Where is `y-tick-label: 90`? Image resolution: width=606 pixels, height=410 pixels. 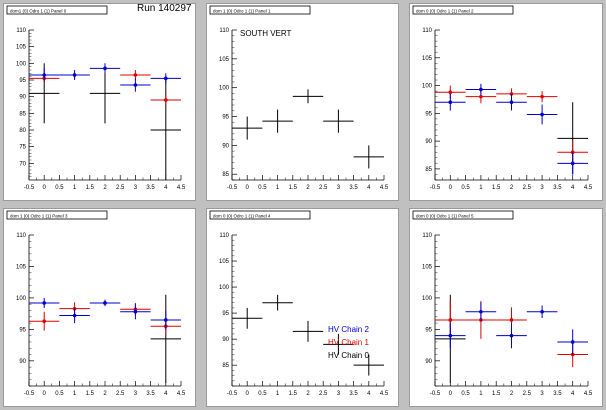
y-tick-label: 90 is located at coordinates (428, 362).